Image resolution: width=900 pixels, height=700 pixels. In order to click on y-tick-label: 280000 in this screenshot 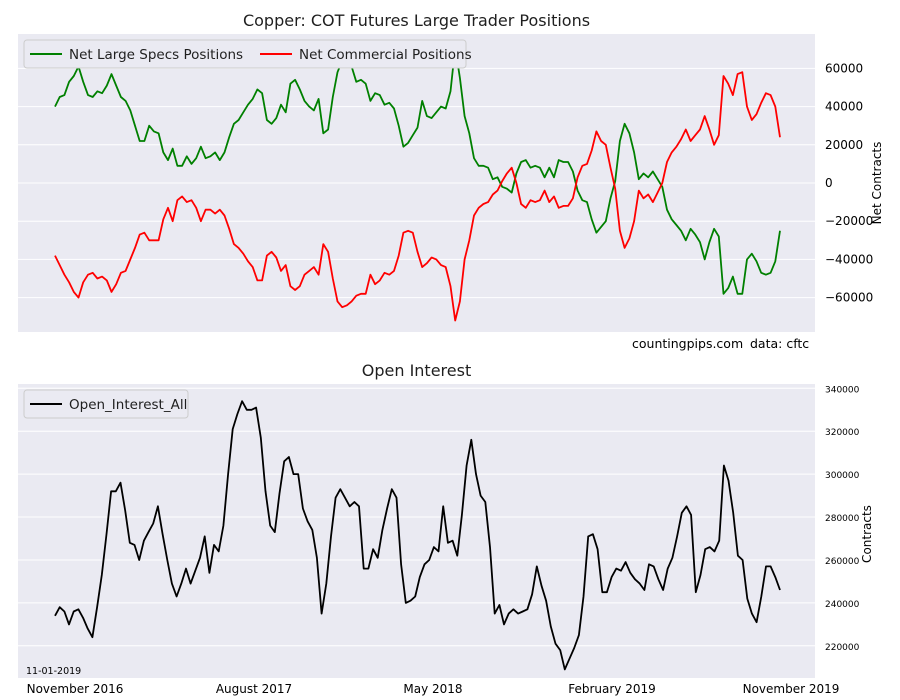, I will do `click(842, 519)`.